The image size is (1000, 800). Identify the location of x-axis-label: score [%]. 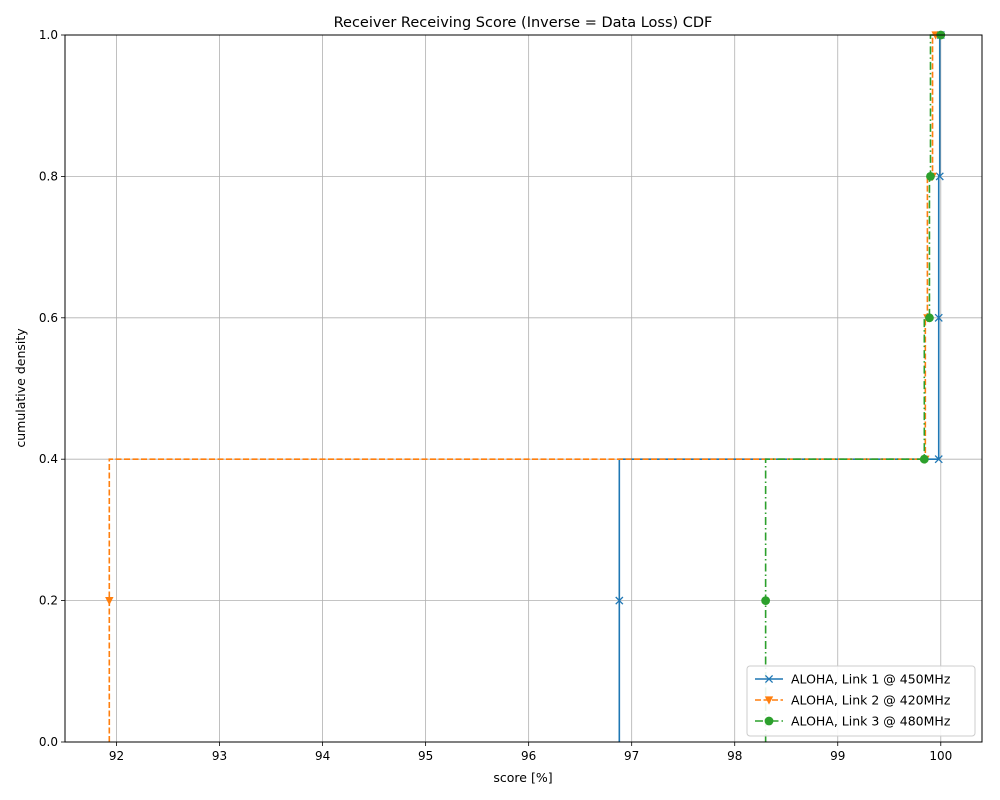
(522, 777).